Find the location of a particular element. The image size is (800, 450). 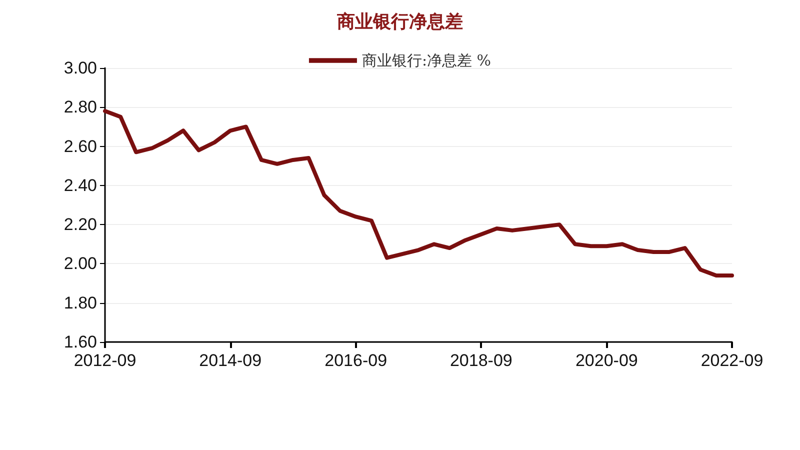

legend-label: 商业银行:净息差 % is located at coordinates (427, 61).